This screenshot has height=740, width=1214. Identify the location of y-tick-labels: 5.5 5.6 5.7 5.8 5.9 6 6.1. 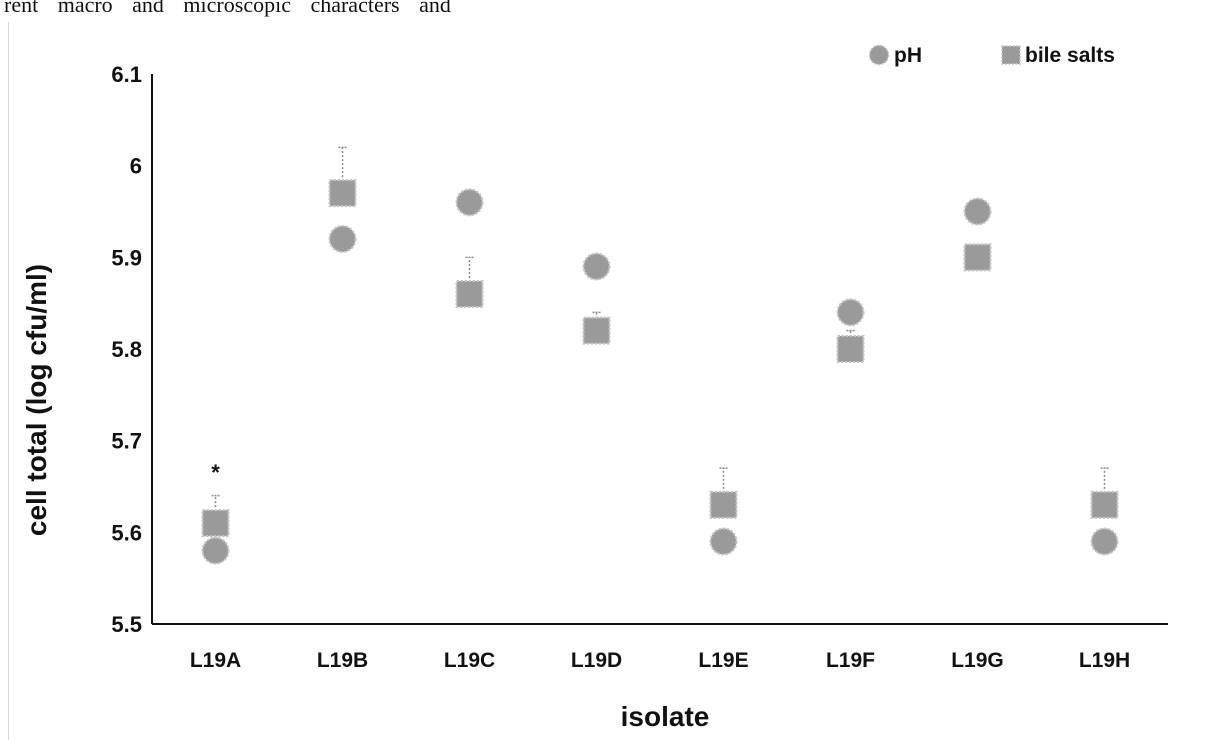
(126, 349).